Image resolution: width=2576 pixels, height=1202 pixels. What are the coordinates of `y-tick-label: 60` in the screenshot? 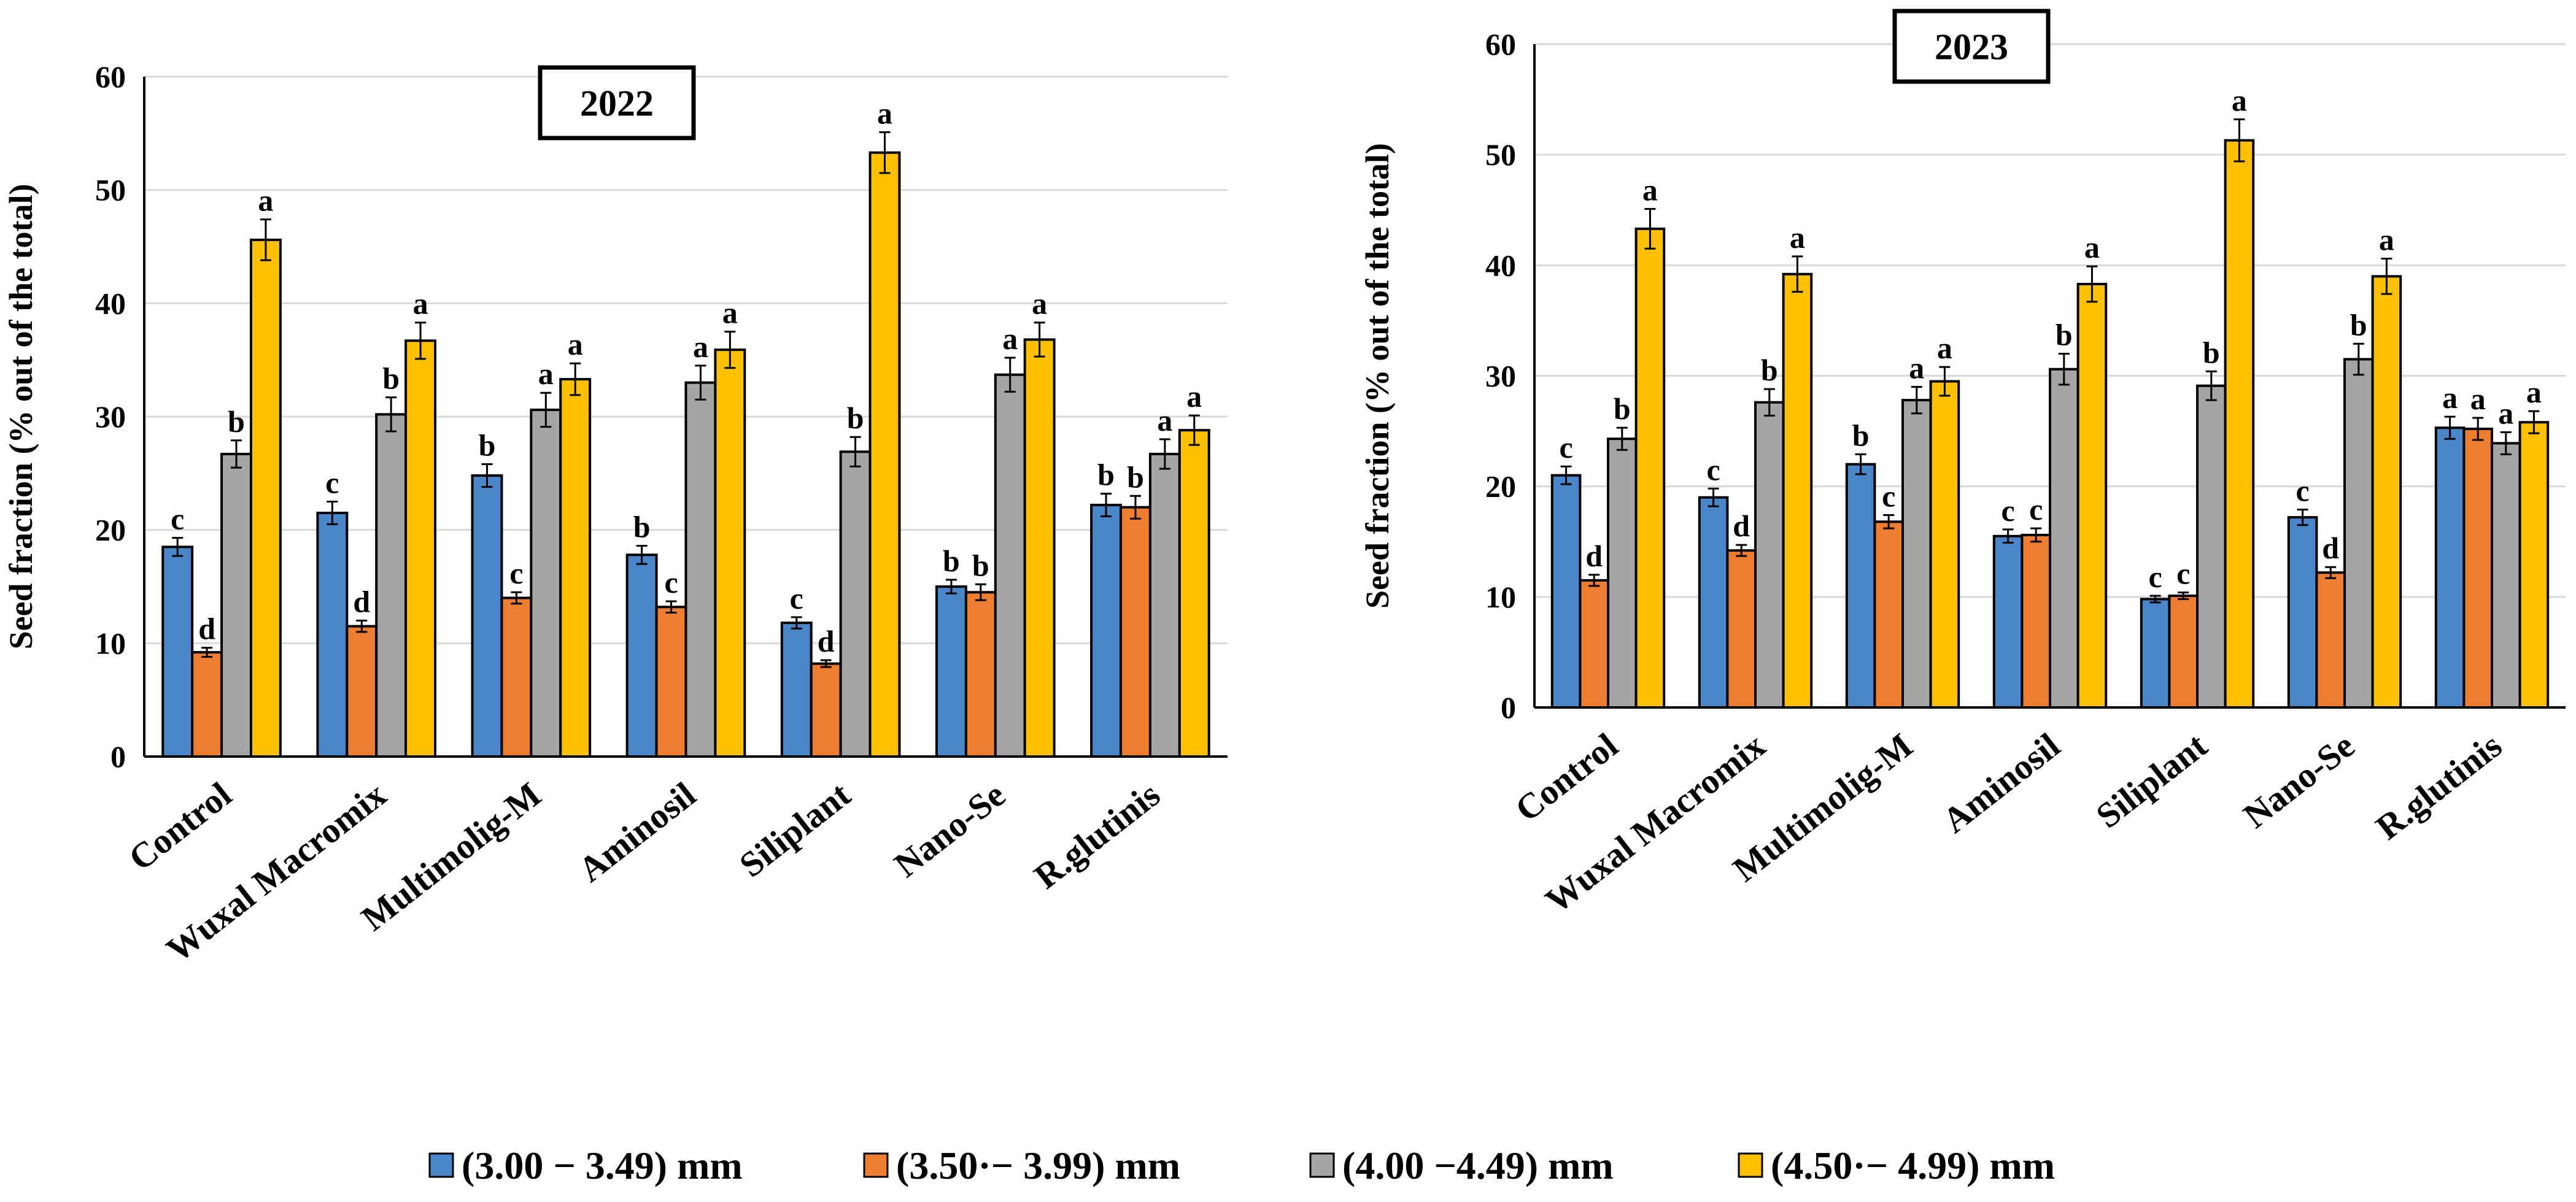 It's located at (1500, 44).